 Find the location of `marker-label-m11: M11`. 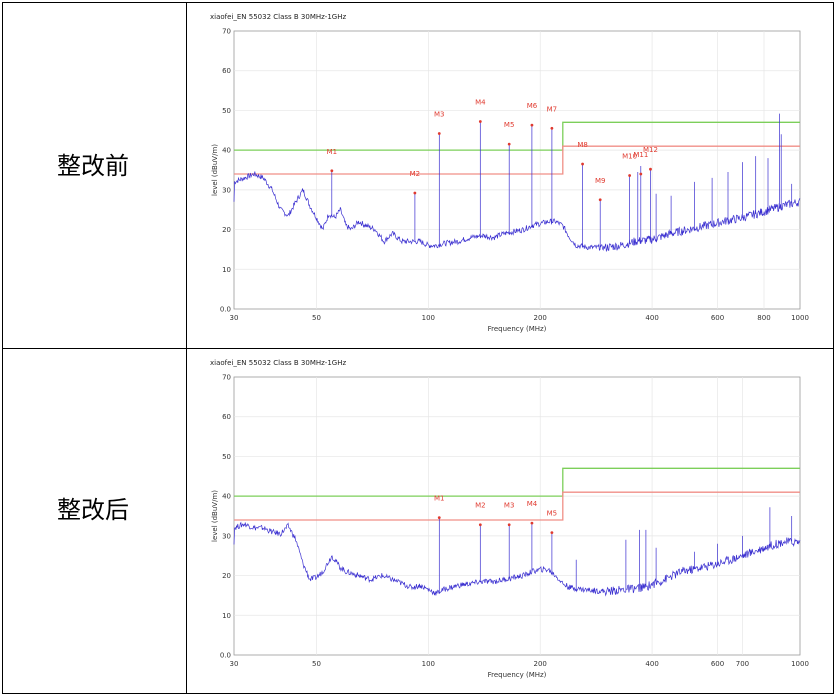

marker-label-m11: M11 is located at coordinates (640, 155).